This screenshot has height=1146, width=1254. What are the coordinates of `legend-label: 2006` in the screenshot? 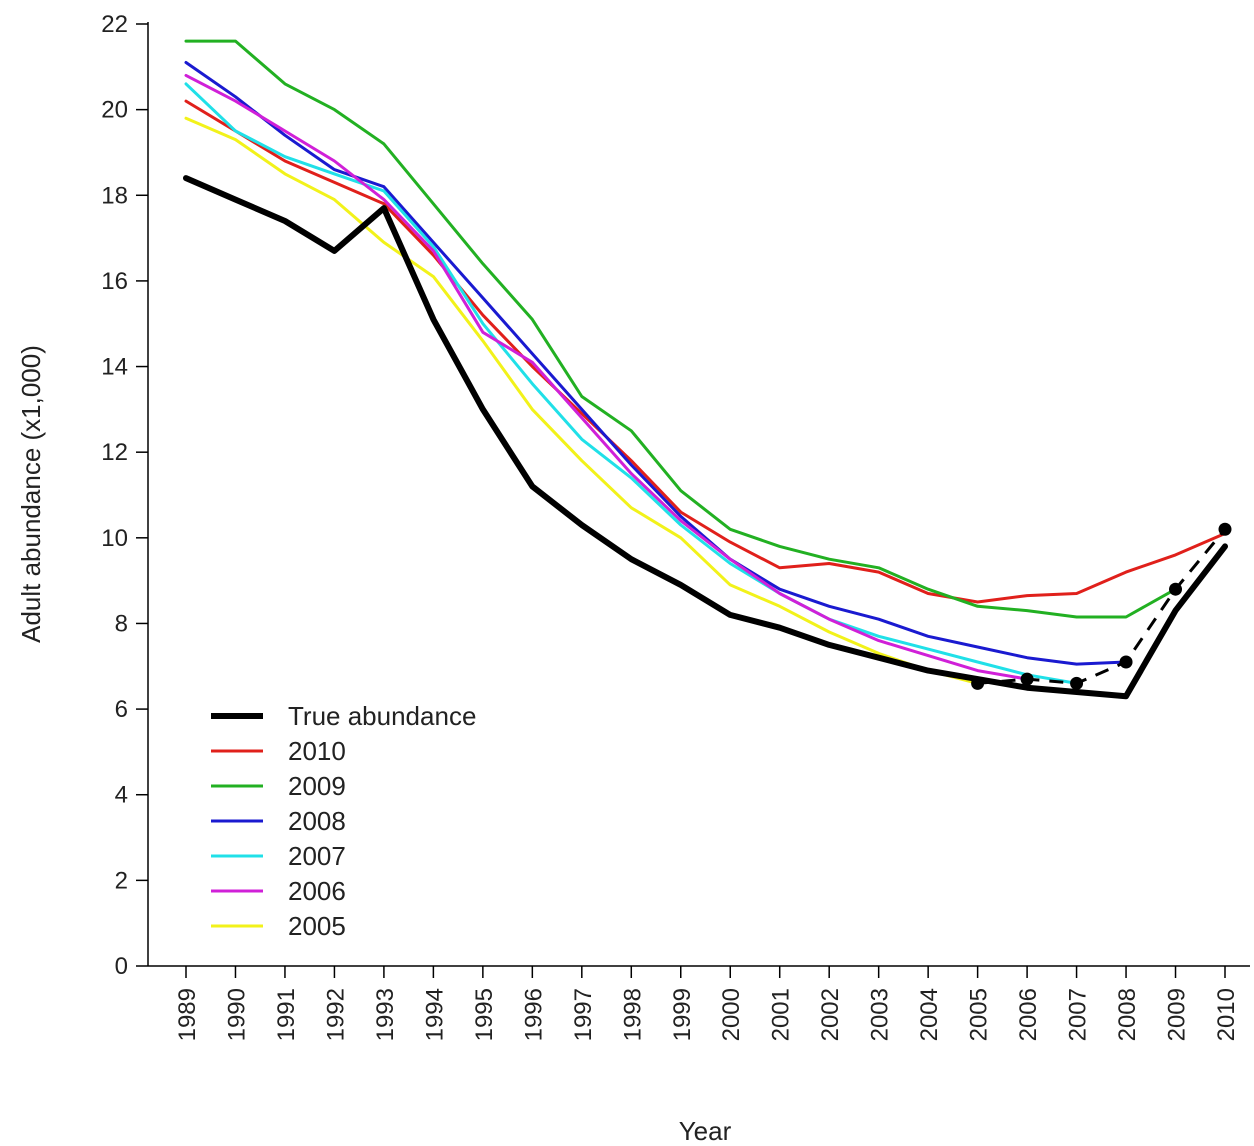 It's located at (317, 891).